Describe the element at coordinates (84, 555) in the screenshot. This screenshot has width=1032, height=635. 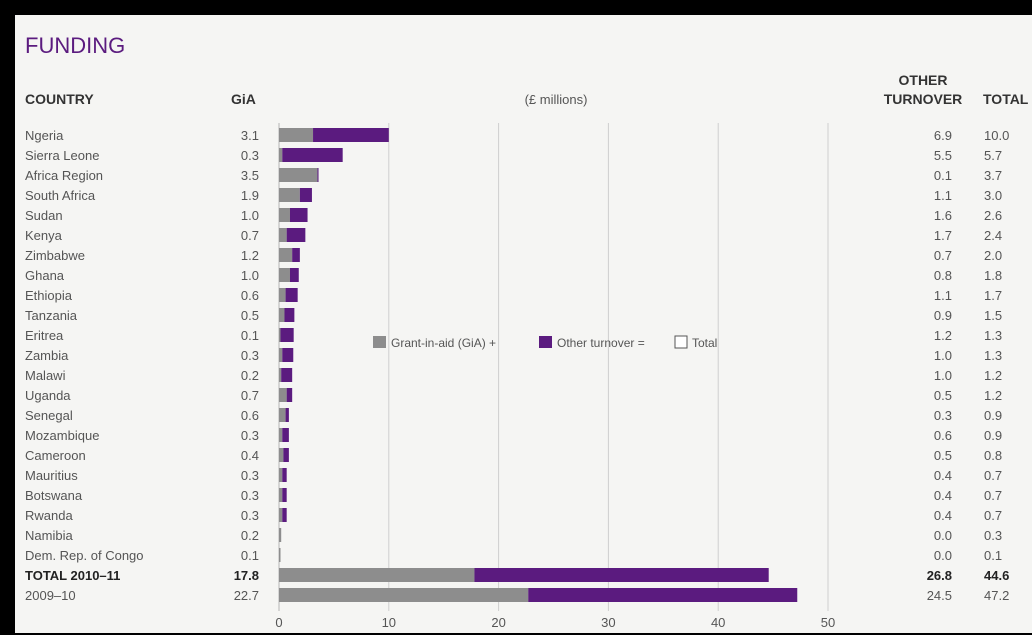
I see `country-label: Dem. Rep. of Congo` at that location.